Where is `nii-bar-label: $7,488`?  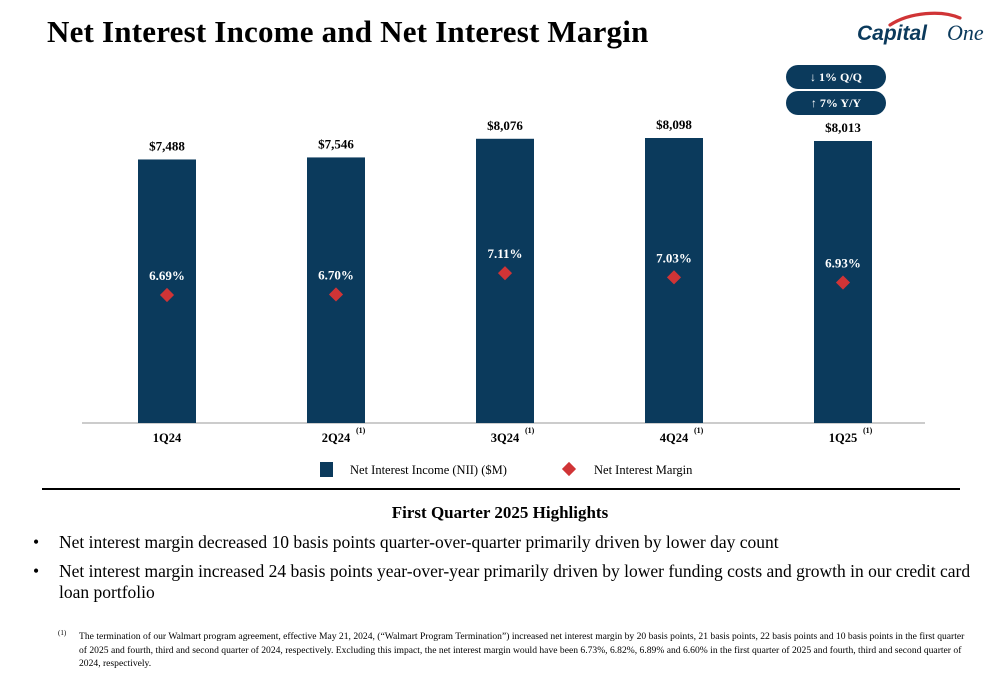
nii-bar-label: $7,488 is located at coordinates (167, 145).